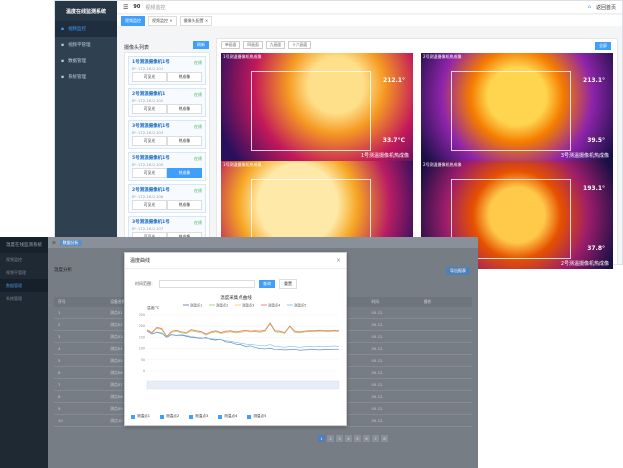 This screenshot has height=468, width=623. Describe the element at coordinates (288, 284) in the screenshot. I see `reset-button: 重置` at that location.